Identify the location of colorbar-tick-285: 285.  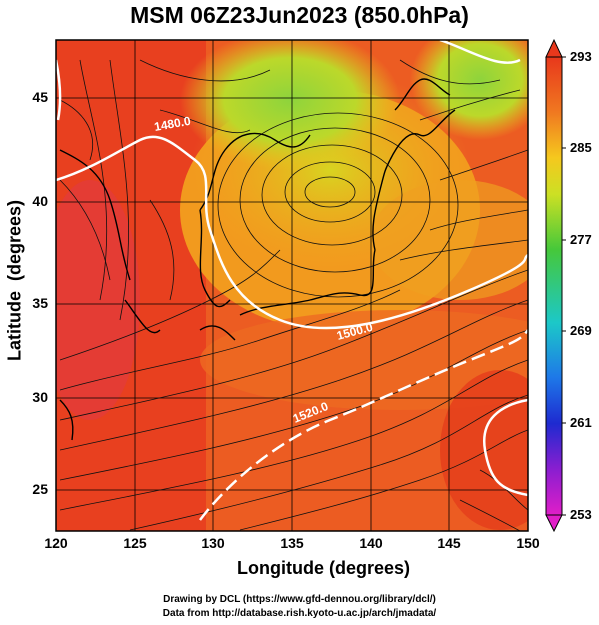
(581, 147).